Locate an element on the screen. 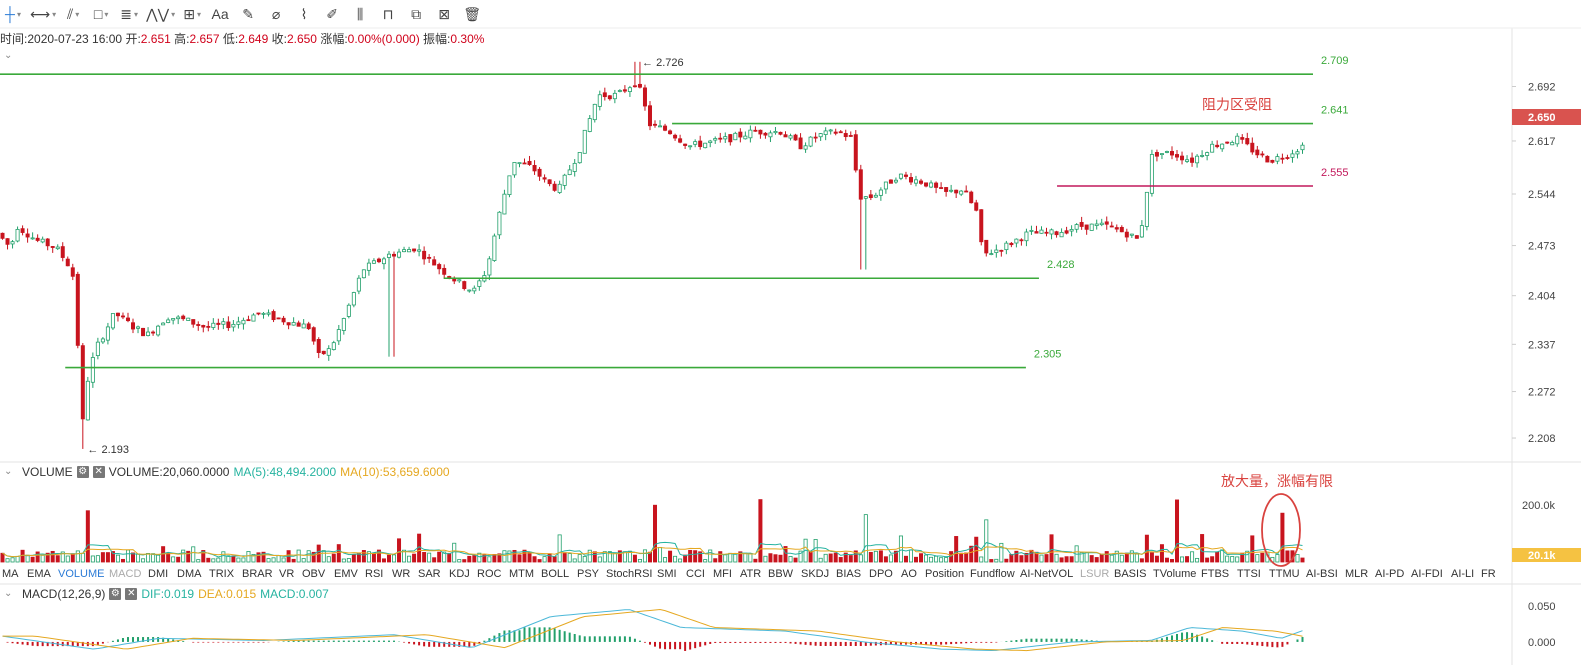 This screenshot has height=665, width=1581. measure-tool-icon: ⊞ ▾ is located at coordinates (192, 13).